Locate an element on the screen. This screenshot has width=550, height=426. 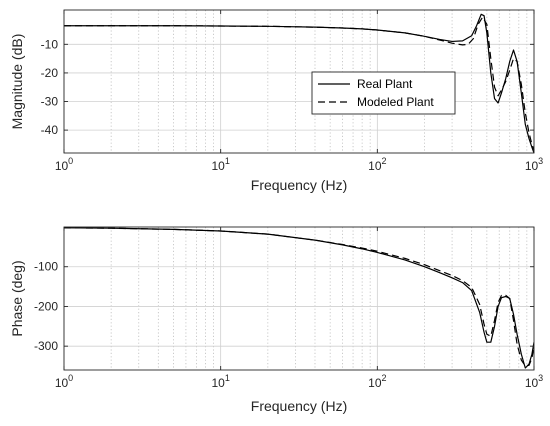
y-tick-label: -100 is located at coordinates (46, 267).